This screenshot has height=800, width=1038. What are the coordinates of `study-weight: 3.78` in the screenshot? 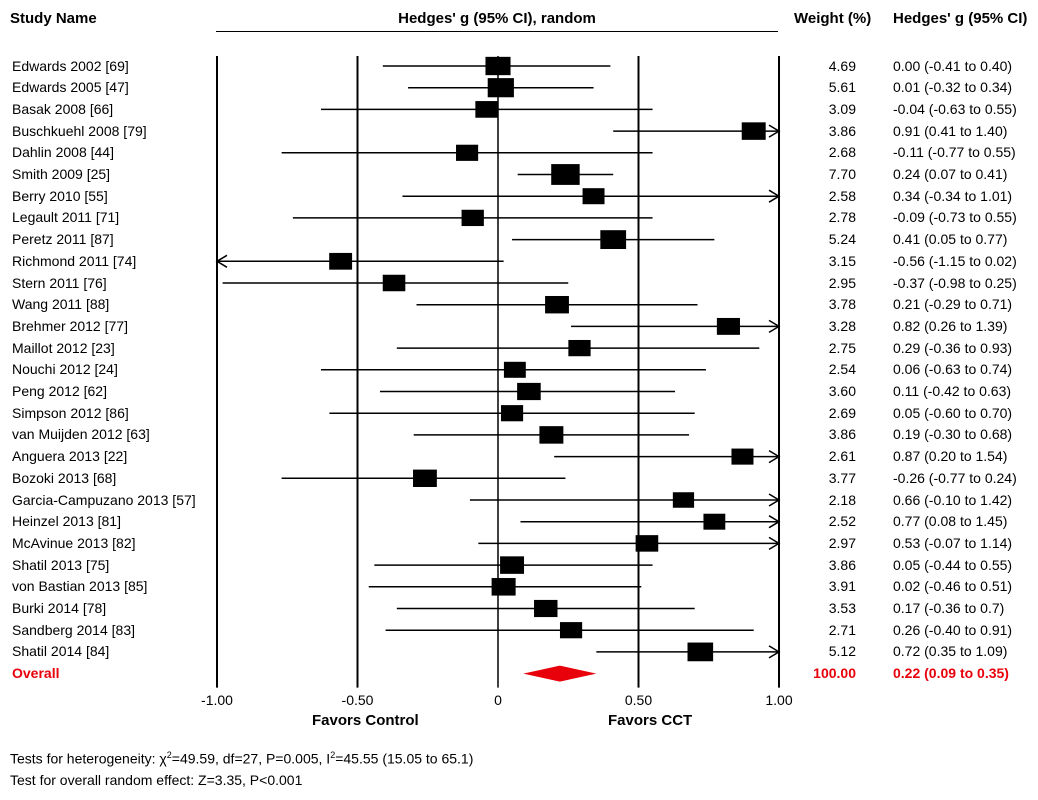 It's located at (842, 304).